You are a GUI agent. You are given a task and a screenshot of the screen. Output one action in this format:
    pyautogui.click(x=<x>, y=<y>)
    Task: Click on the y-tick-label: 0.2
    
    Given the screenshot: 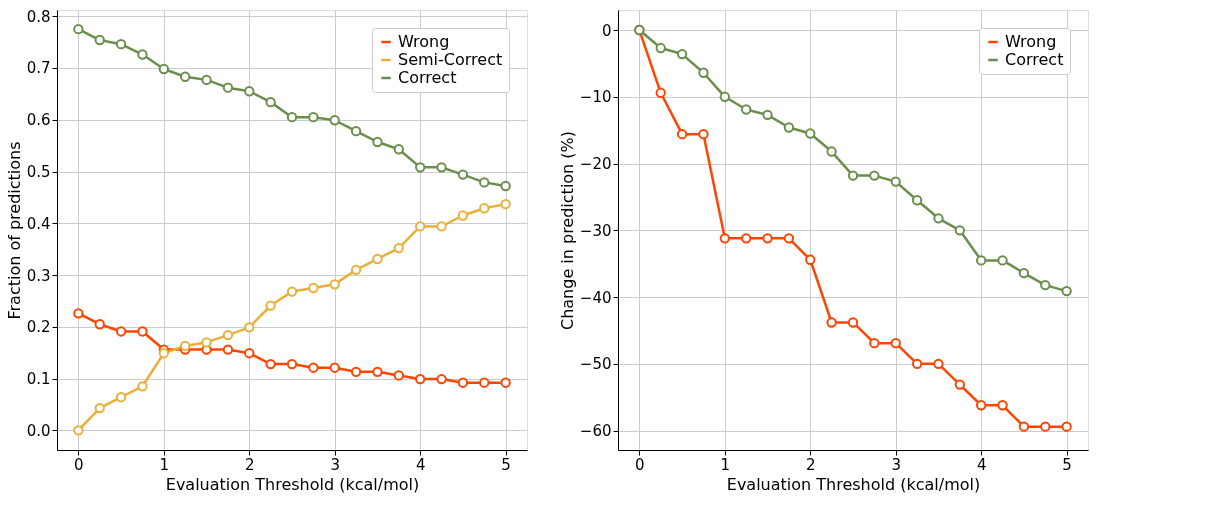 What is the action you would take?
    pyautogui.click(x=38, y=327)
    